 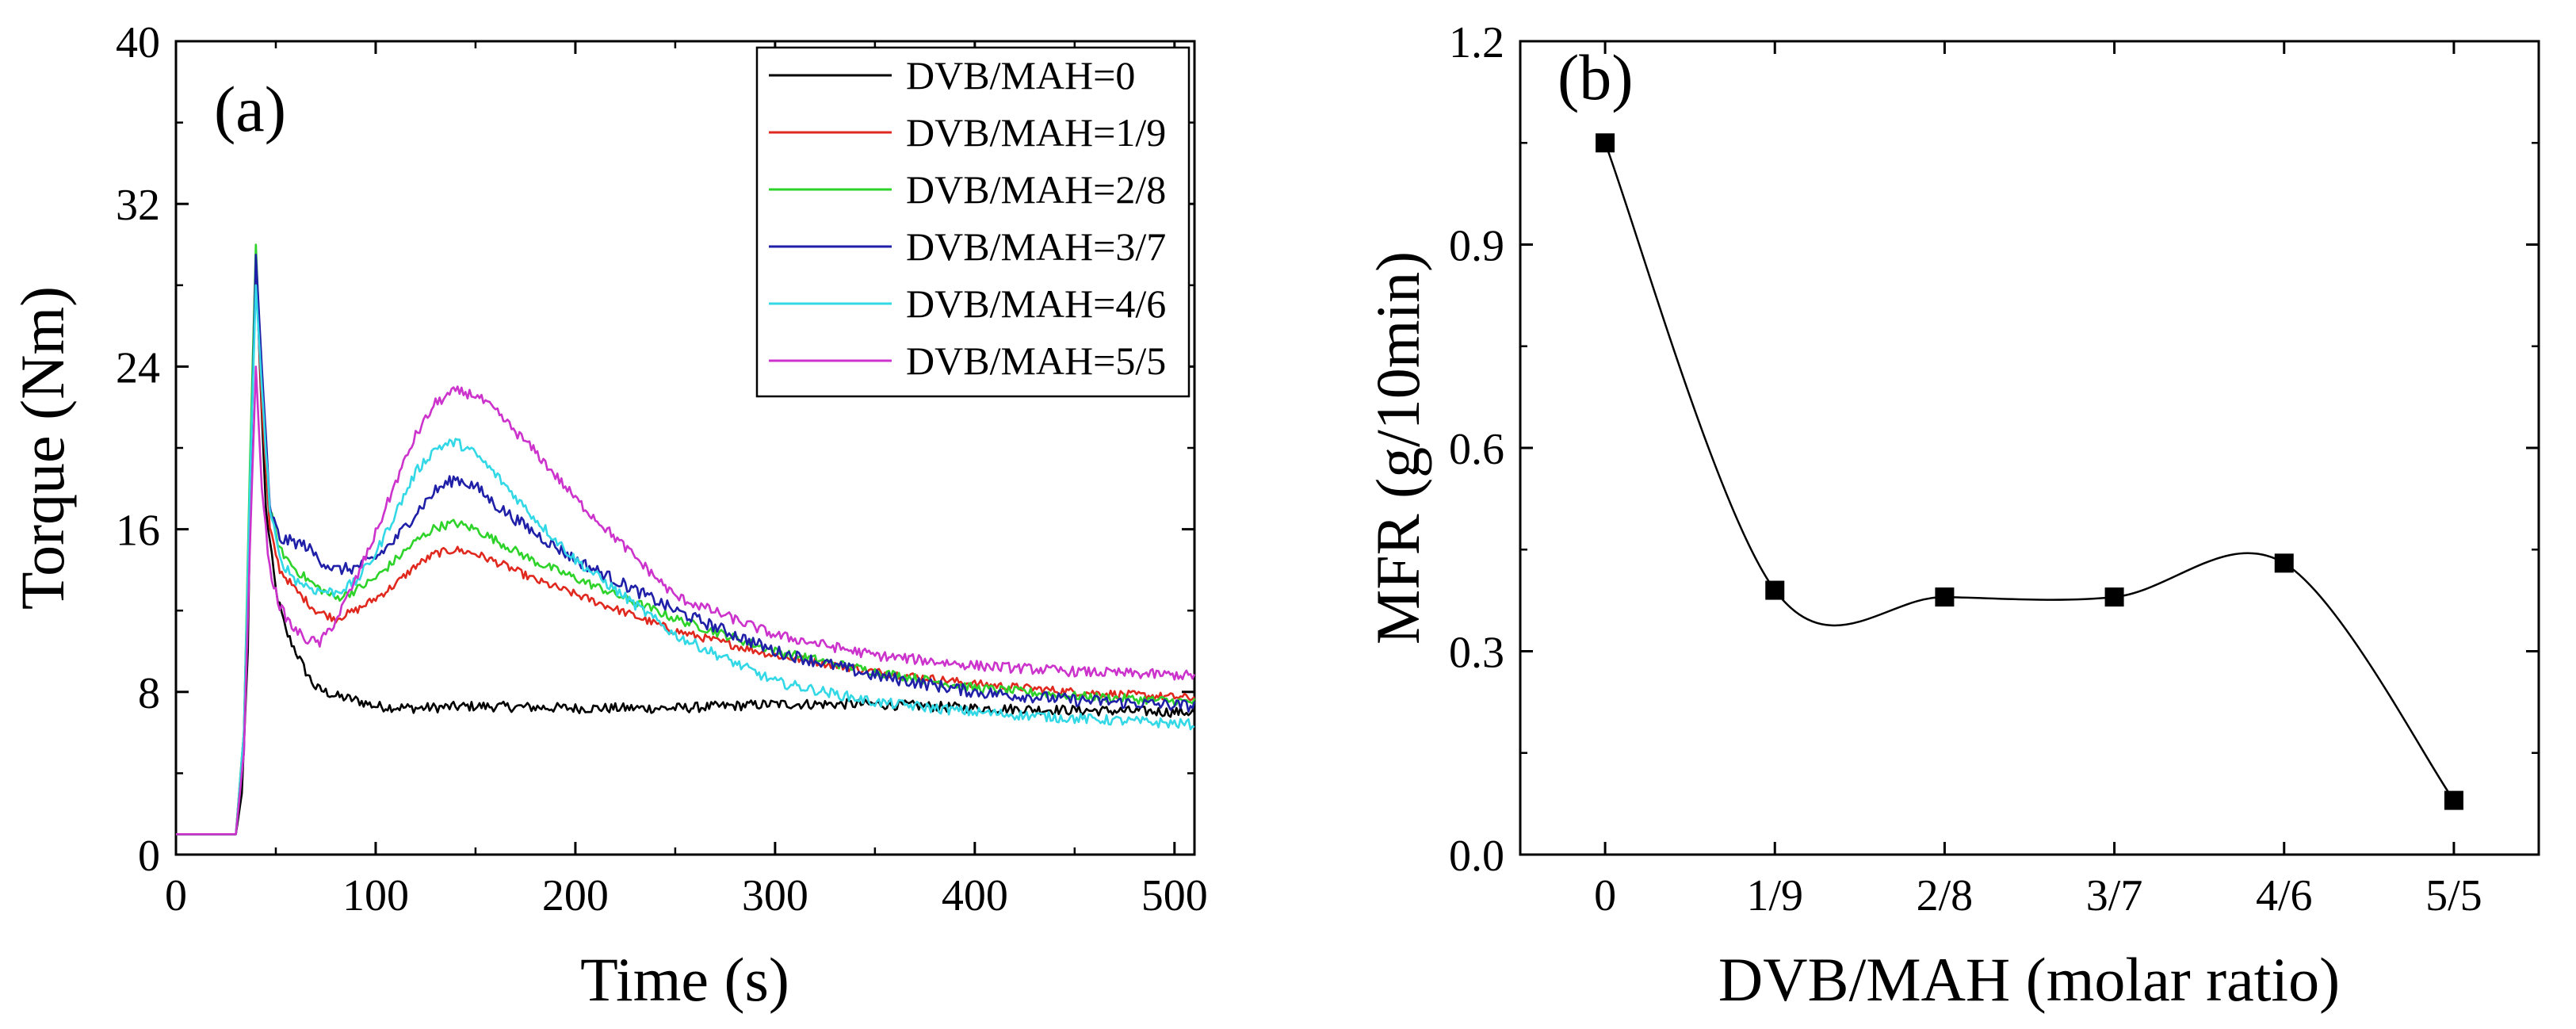 What do you see at coordinates (975, 895) in the screenshot?
I see `x-tick-label: 400` at bounding box center [975, 895].